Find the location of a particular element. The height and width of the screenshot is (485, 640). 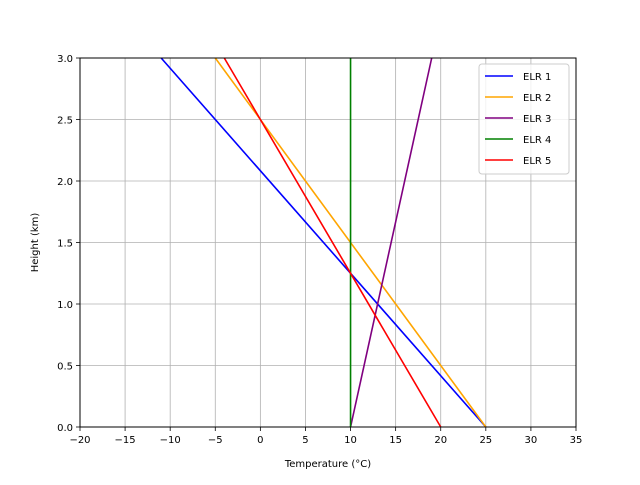

x-tick-label: 10 is located at coordinates (350, 440).